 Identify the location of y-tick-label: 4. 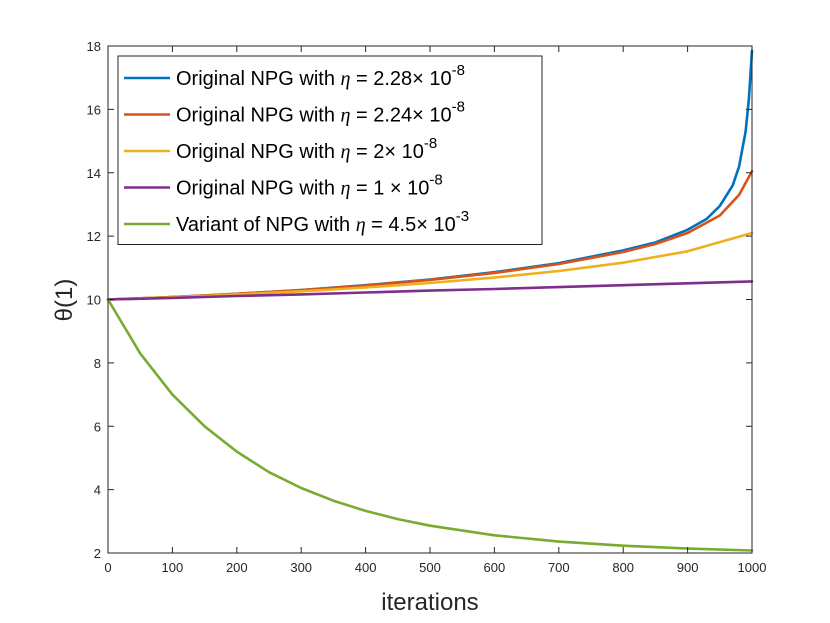
(97, 490).